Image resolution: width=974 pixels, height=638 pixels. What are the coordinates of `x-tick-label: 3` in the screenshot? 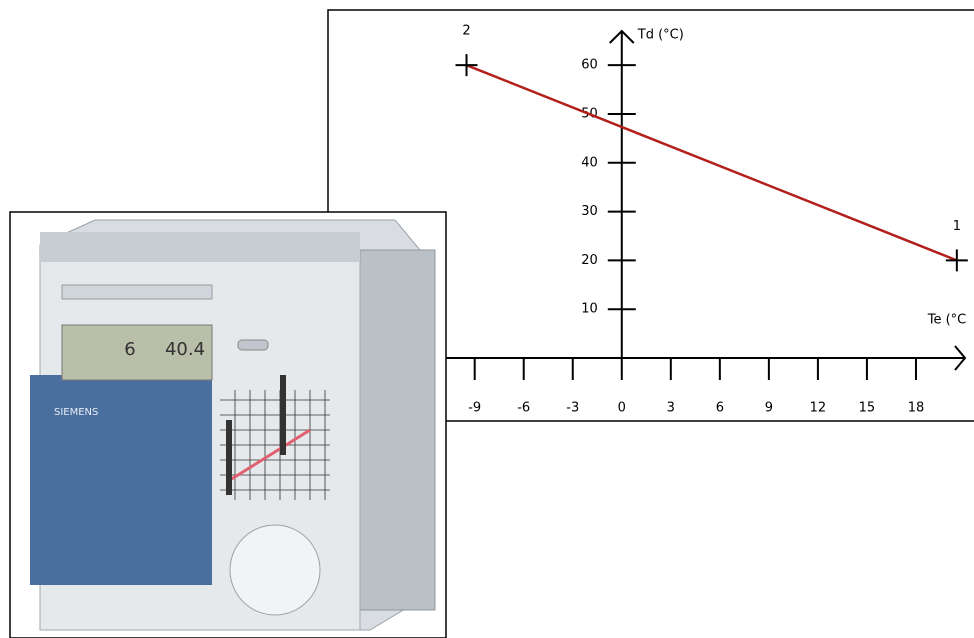 It's located at (671, 408).